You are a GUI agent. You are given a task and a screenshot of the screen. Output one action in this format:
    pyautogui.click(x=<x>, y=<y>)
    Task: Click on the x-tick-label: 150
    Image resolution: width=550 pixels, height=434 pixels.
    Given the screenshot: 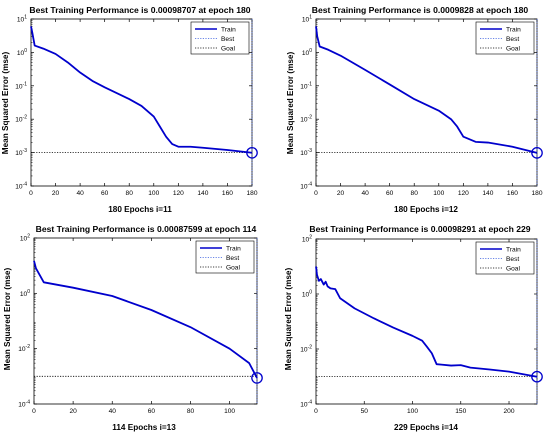 What is the action you would take?
    pyautogui.click(x=460, y=411)
    